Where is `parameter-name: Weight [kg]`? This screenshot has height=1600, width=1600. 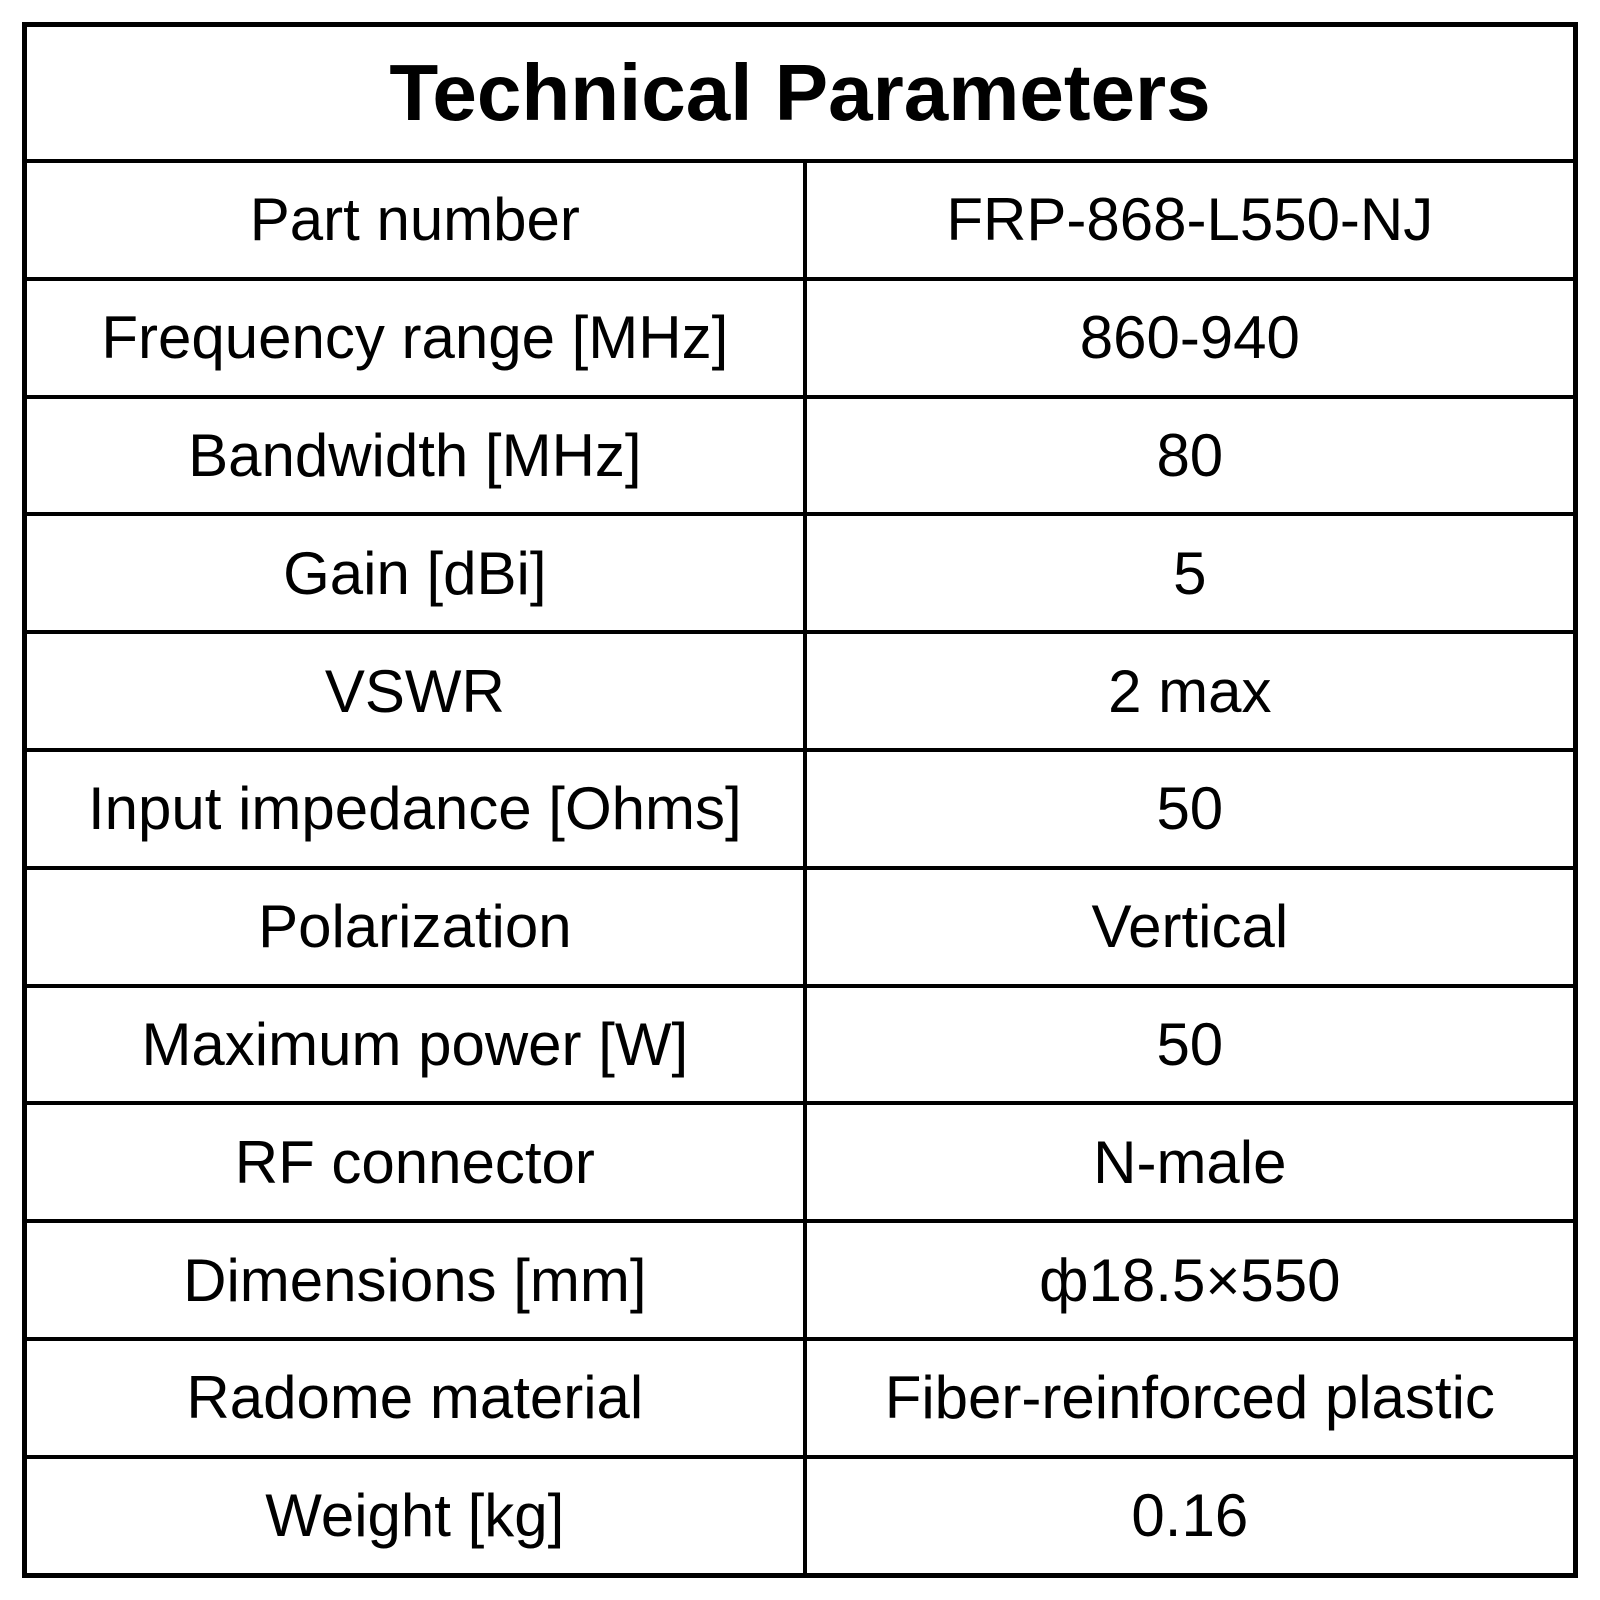
parameter-name: Weight [kg] is located at coordinates (414, 1516).